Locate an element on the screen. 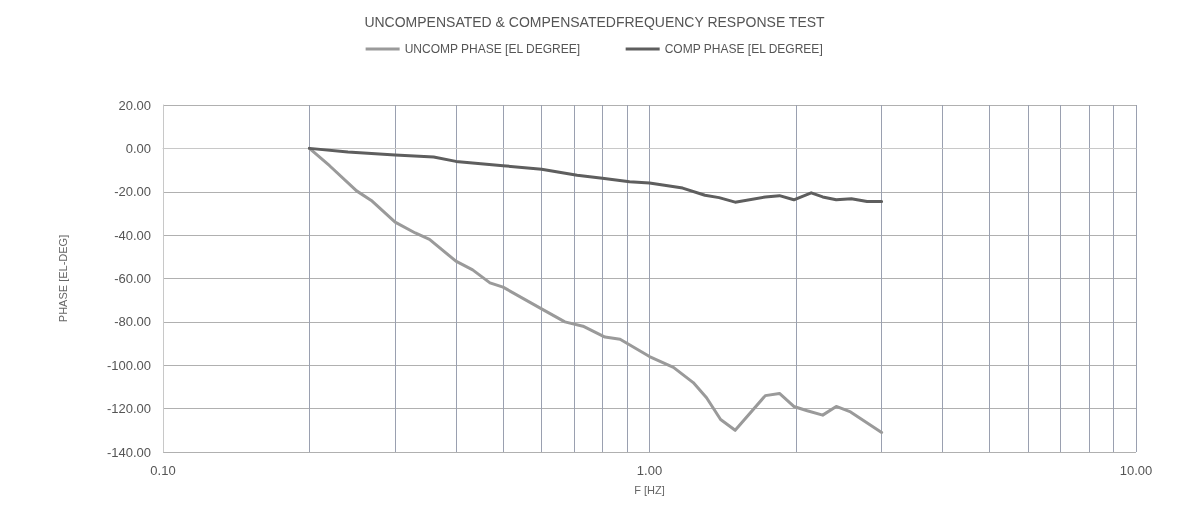 The image size is (1189, 526). y-tick-label: -80.00 is located at coordinates (132, 322).